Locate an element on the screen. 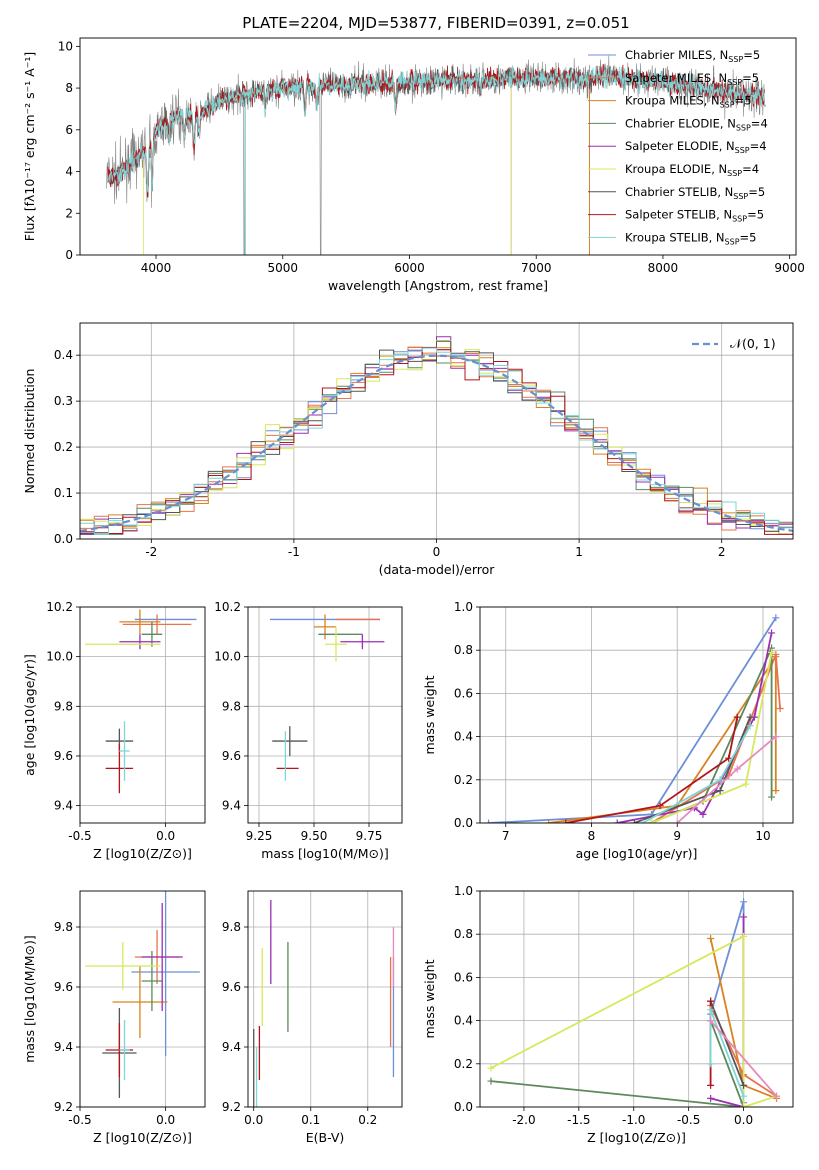 The width and height of the screenshot is (819, 1170). x-tick-label: -2.0 is located at coordinates (523, 1120).